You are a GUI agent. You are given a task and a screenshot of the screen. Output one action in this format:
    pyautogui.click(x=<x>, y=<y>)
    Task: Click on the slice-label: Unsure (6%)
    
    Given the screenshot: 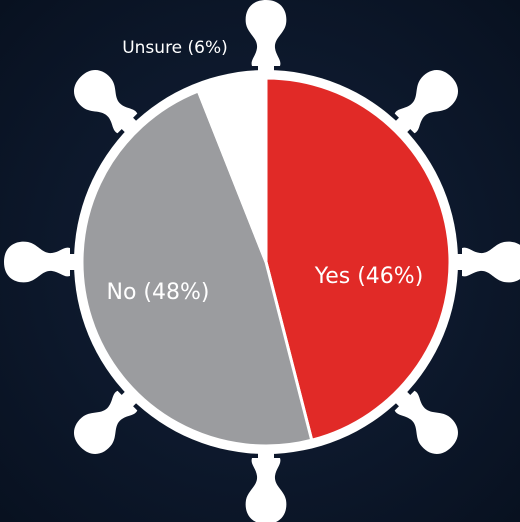 What is the action you would take?
    pyautogui.click(x=175, y=48)
    